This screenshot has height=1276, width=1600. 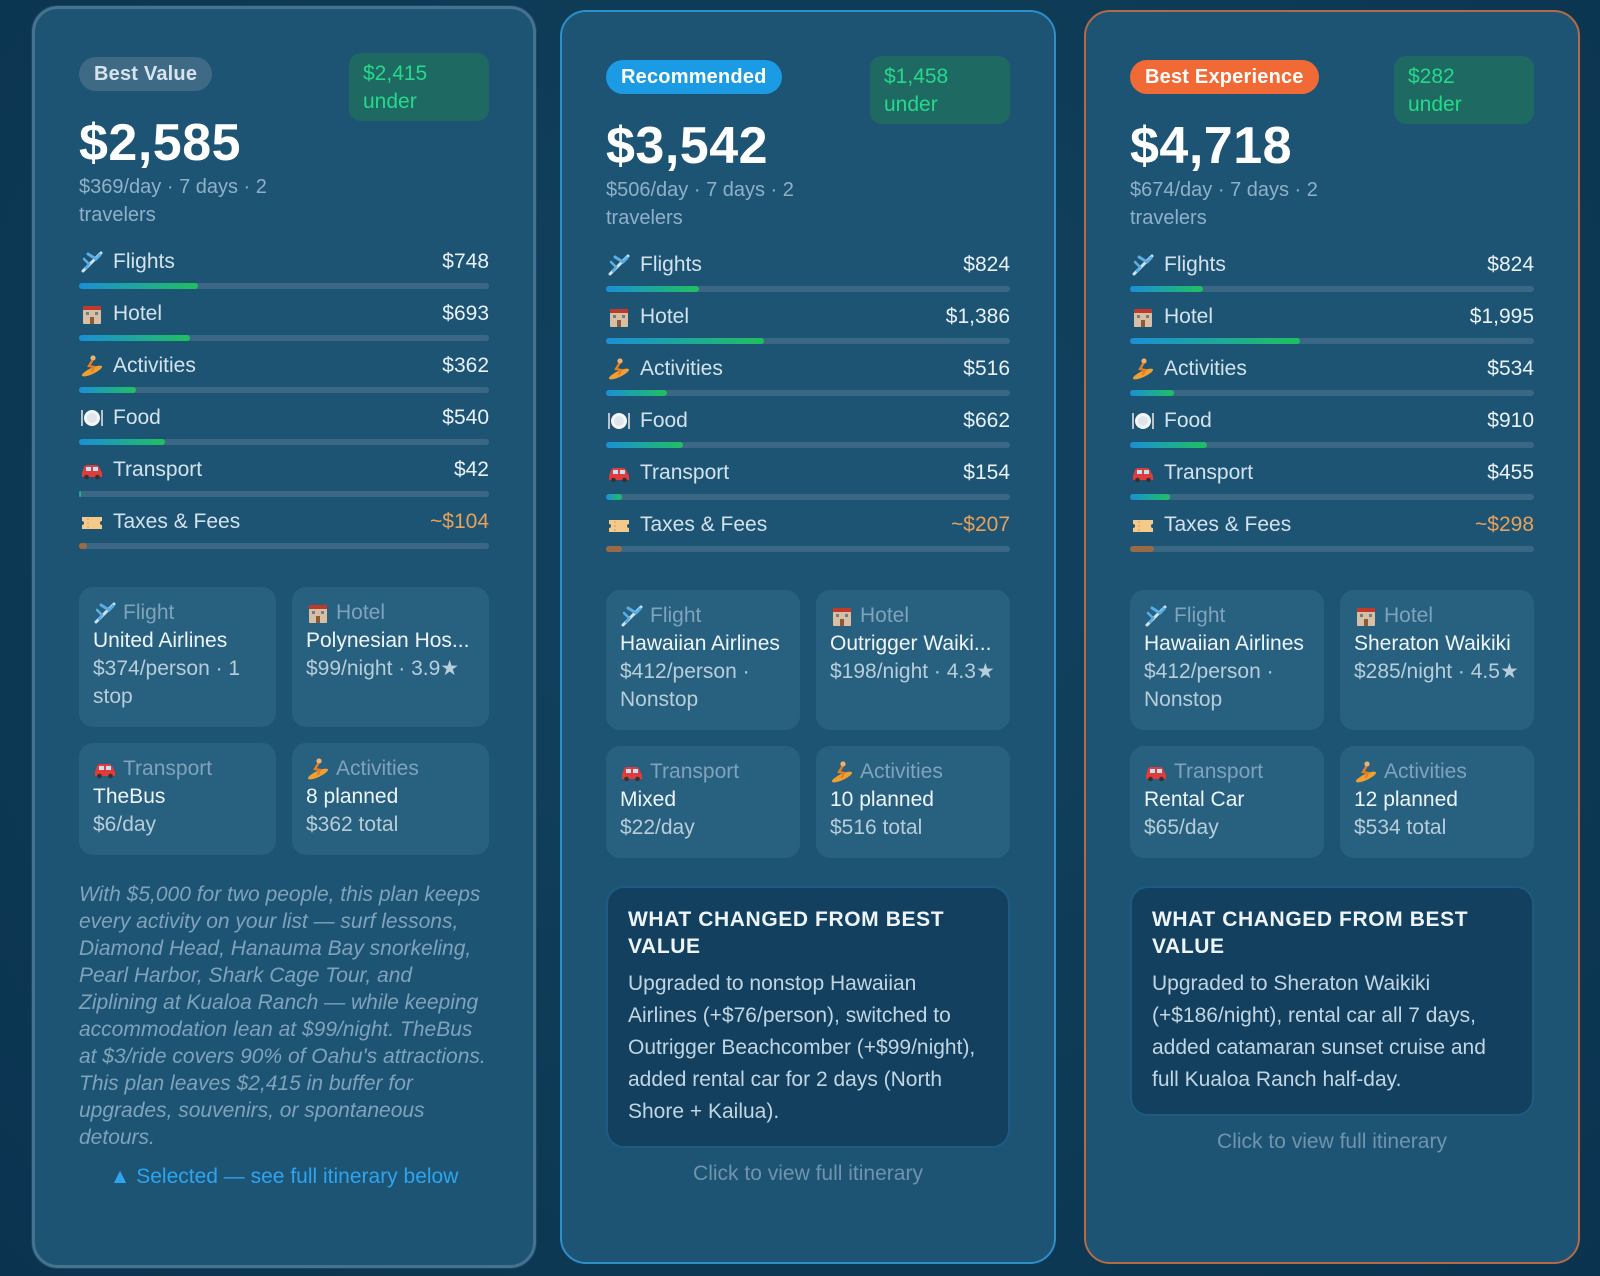 I want to click on breakdown-amount: $516, so click(x=986, y=368).